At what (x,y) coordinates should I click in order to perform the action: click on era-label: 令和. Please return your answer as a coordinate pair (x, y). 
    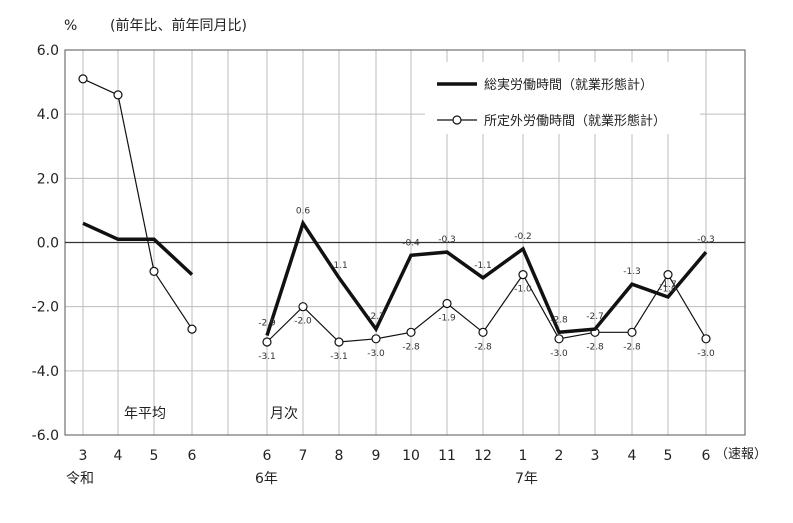
    Looking at the image, I should click on (80, 479).